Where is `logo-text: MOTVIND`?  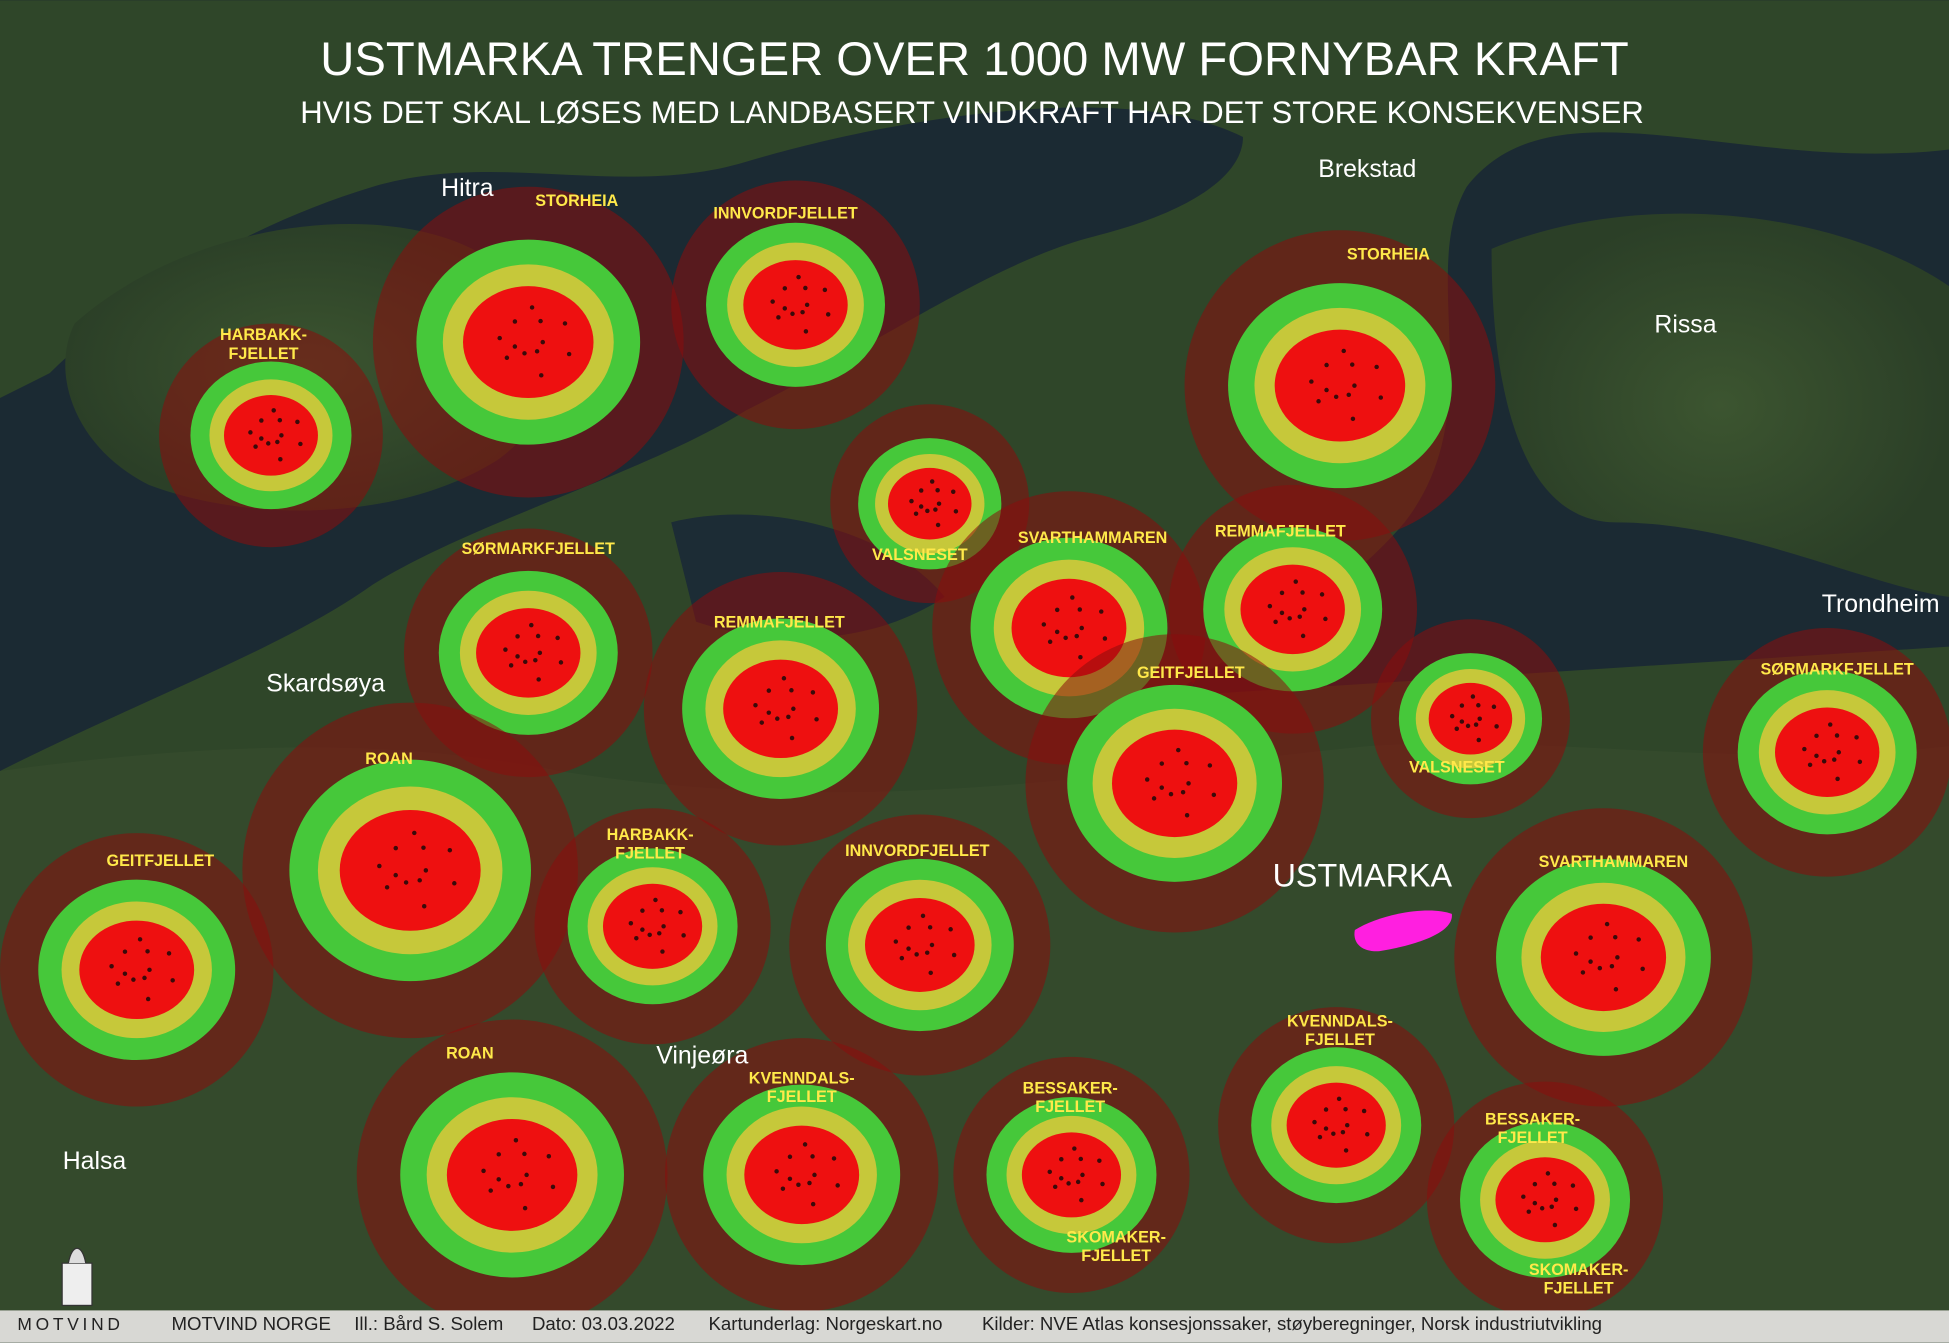
logo-text: MOTVIND is located at coordinates (70, 1324).